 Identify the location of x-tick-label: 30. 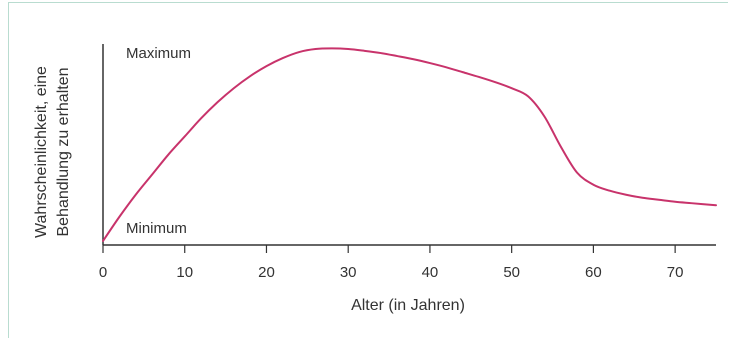
(348, 272).